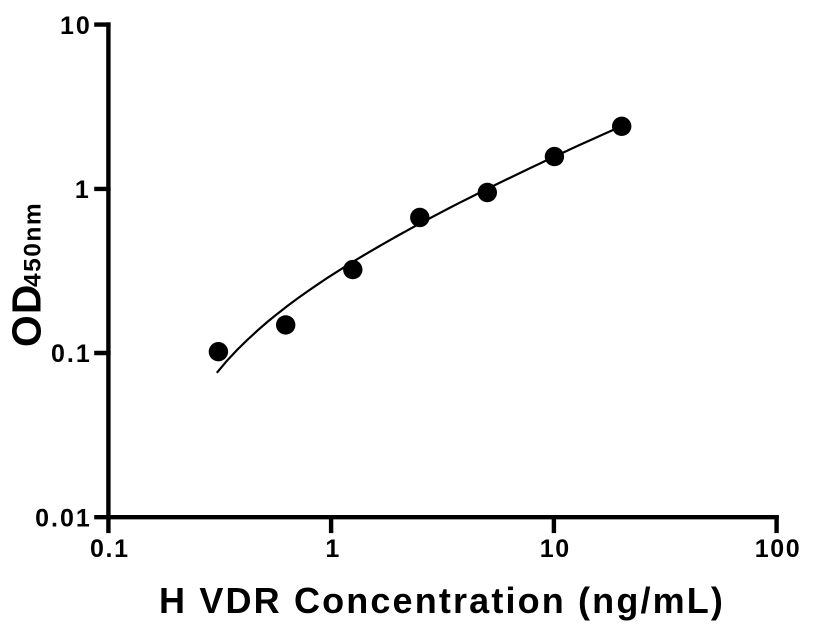 The height and width of the screenshot is (640, 816). I want to click on svg-text: 100, so click(778, 549).